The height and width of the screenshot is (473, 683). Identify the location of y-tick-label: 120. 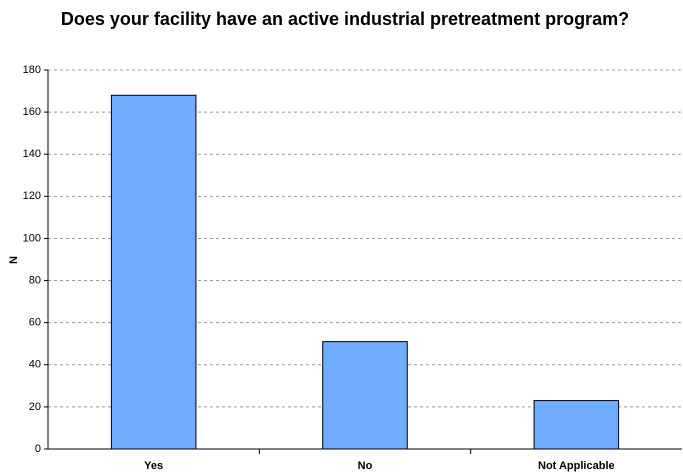
(32, 196).